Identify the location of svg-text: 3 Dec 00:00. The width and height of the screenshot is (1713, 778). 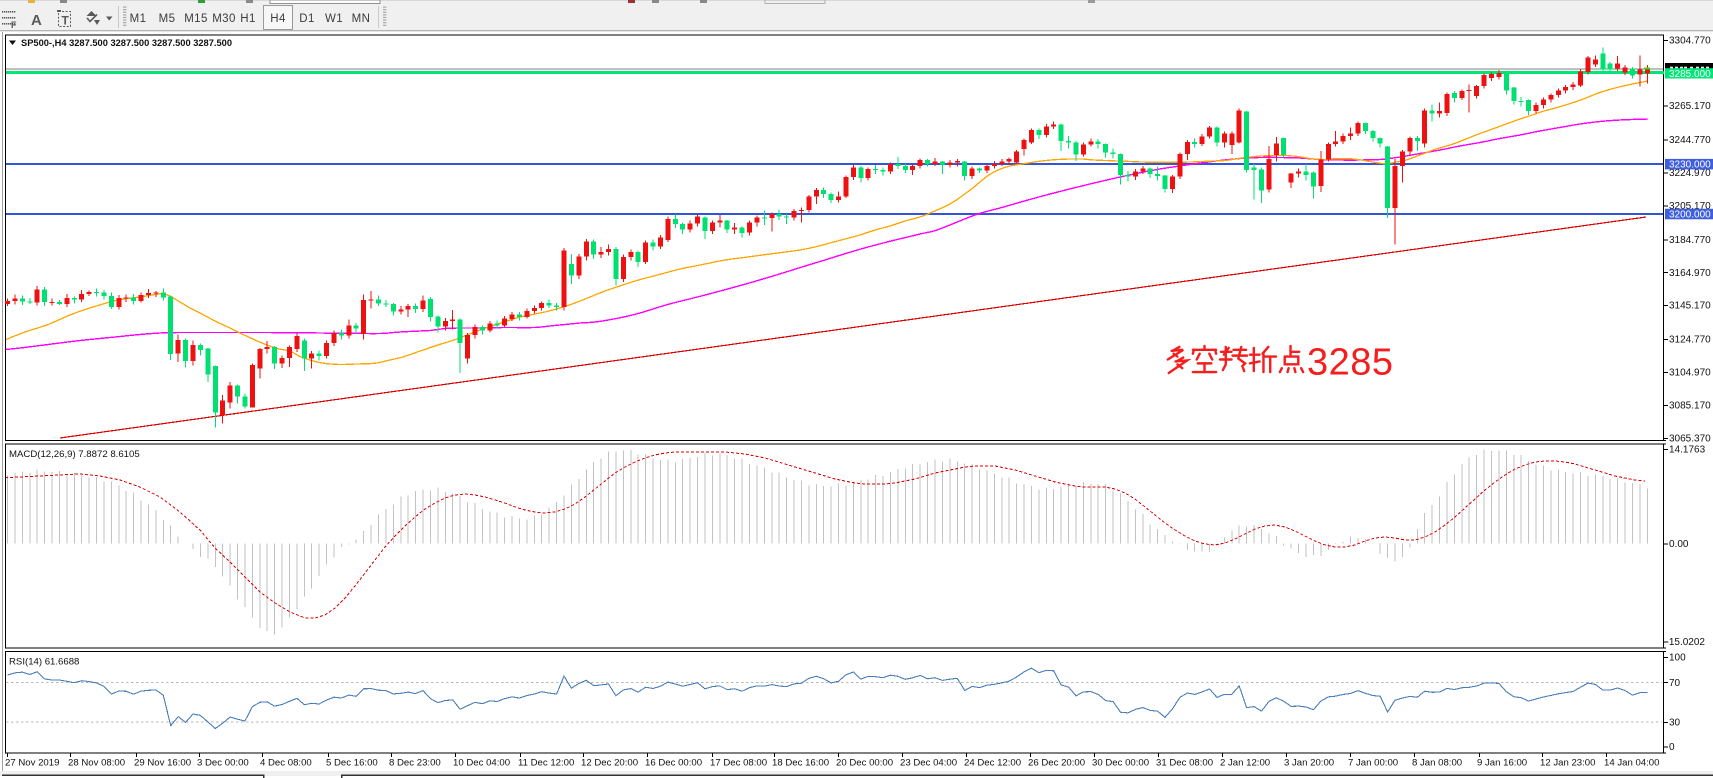
(223, 763).